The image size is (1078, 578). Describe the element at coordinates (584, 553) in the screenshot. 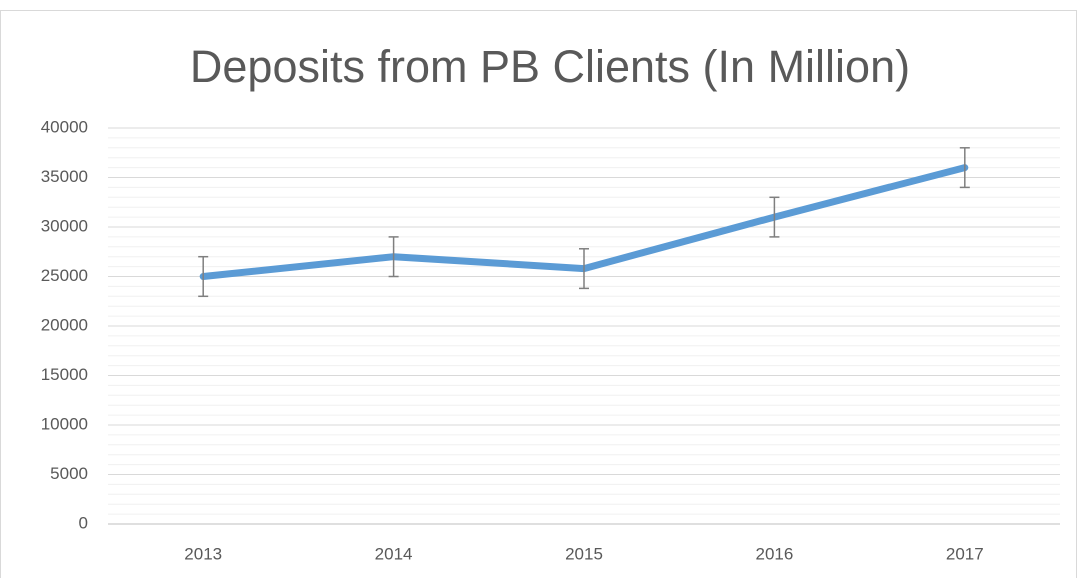

I see `x-tick-label: 2015` at that location.